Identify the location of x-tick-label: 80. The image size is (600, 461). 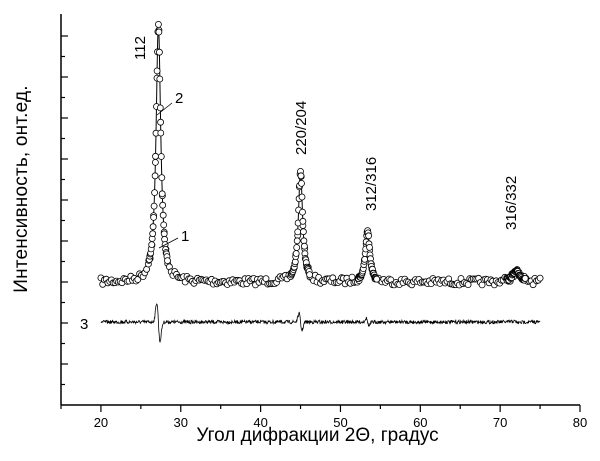
(580, 422).